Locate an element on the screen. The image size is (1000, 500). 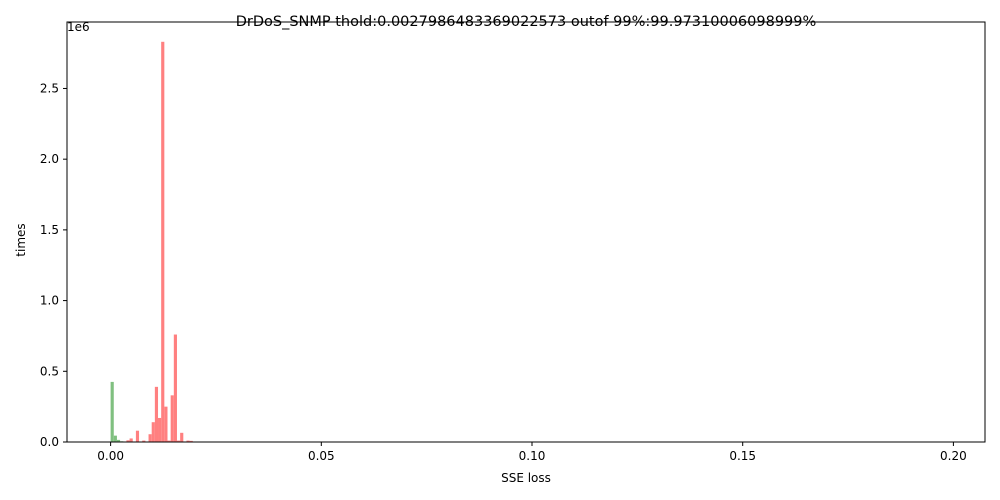
x-tick-label-2: 0.10 is located at coordinates (532, 456).